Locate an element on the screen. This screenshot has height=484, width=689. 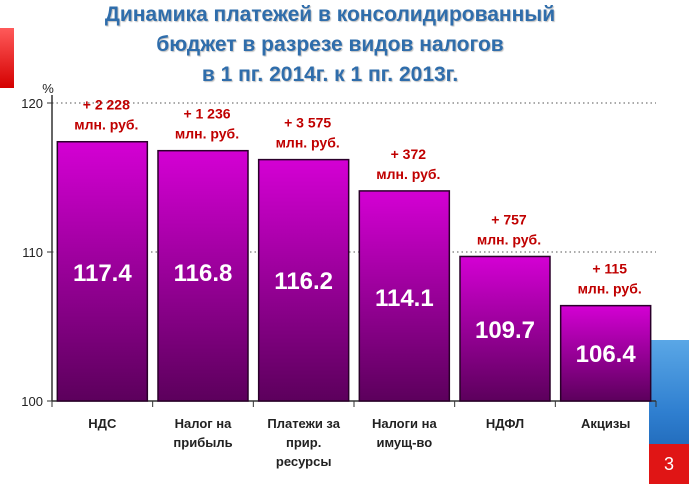
data-label: 114.1 is located at coordinates (404, 298).